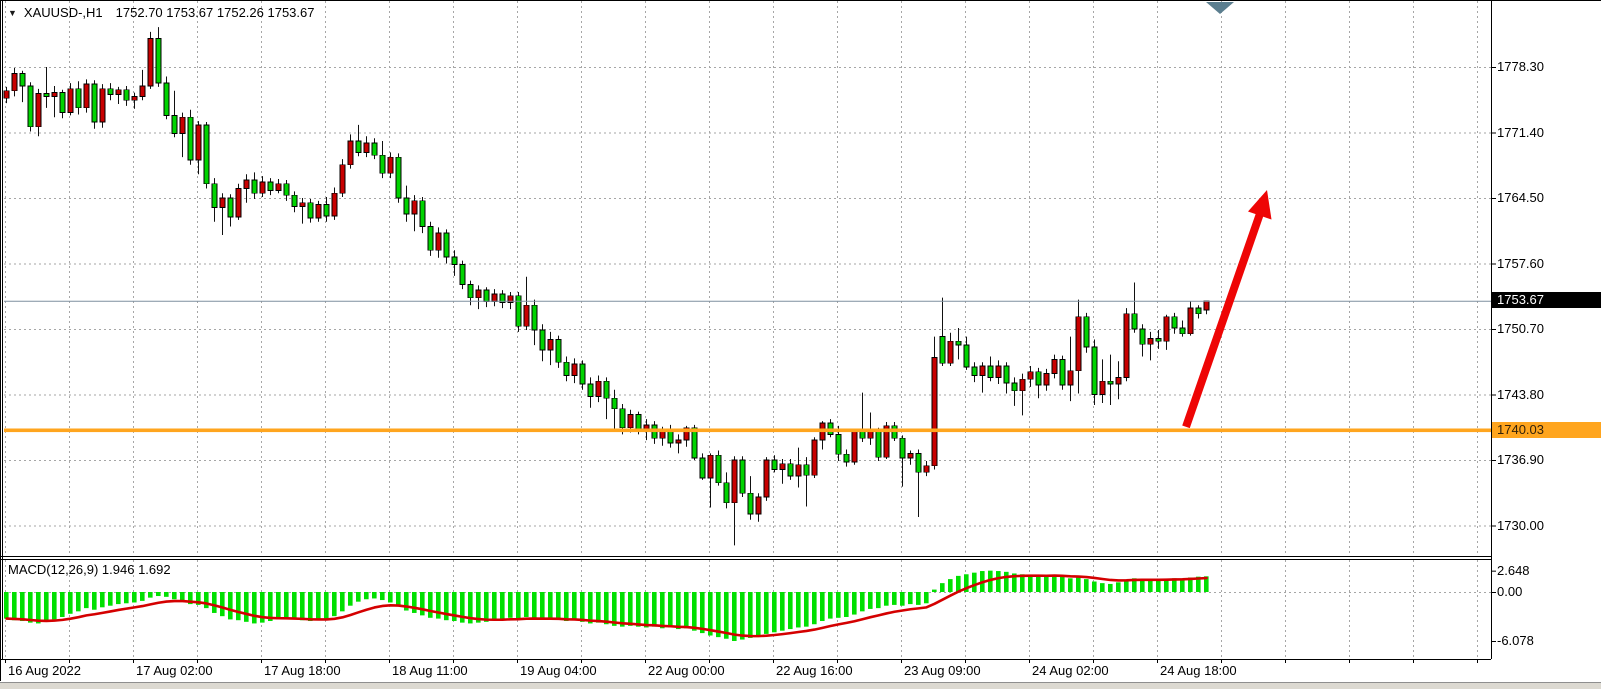  Describe the element at coordinates (1227, 309) in the screenshot. I see `trend-arrow` at that location.